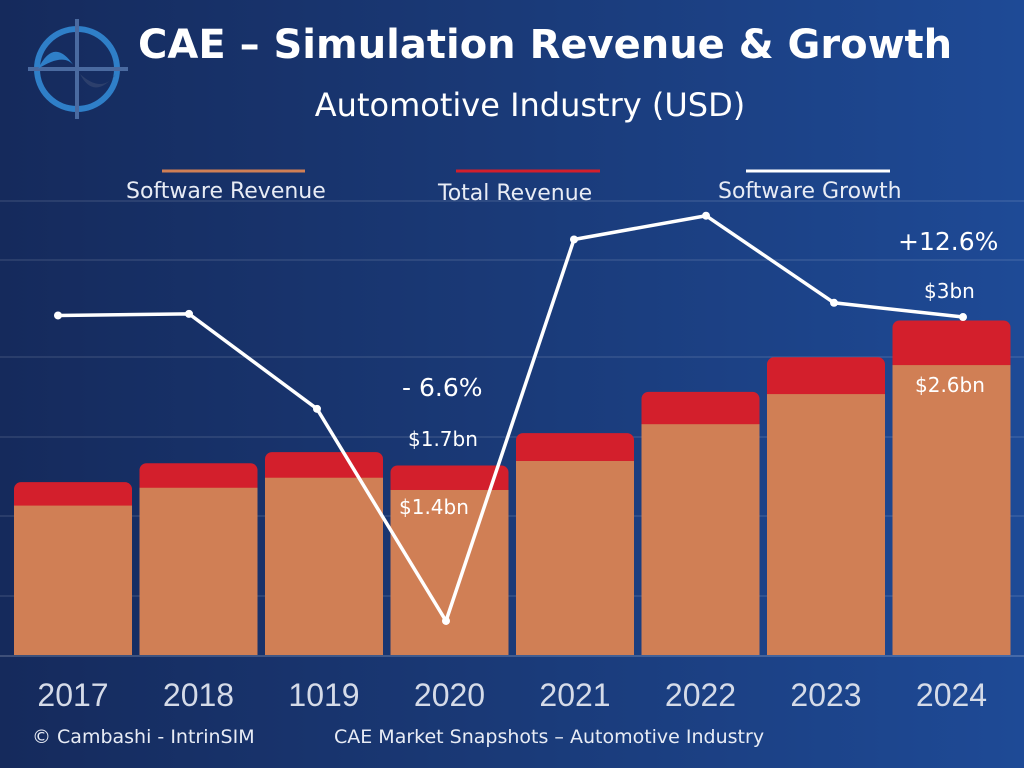 This screenshot has width=1024, height=768. What do you see at coordinates (323, 695) in the screenshot?
I see `x-tick-label: 1019` at bounding box center [323, 695].